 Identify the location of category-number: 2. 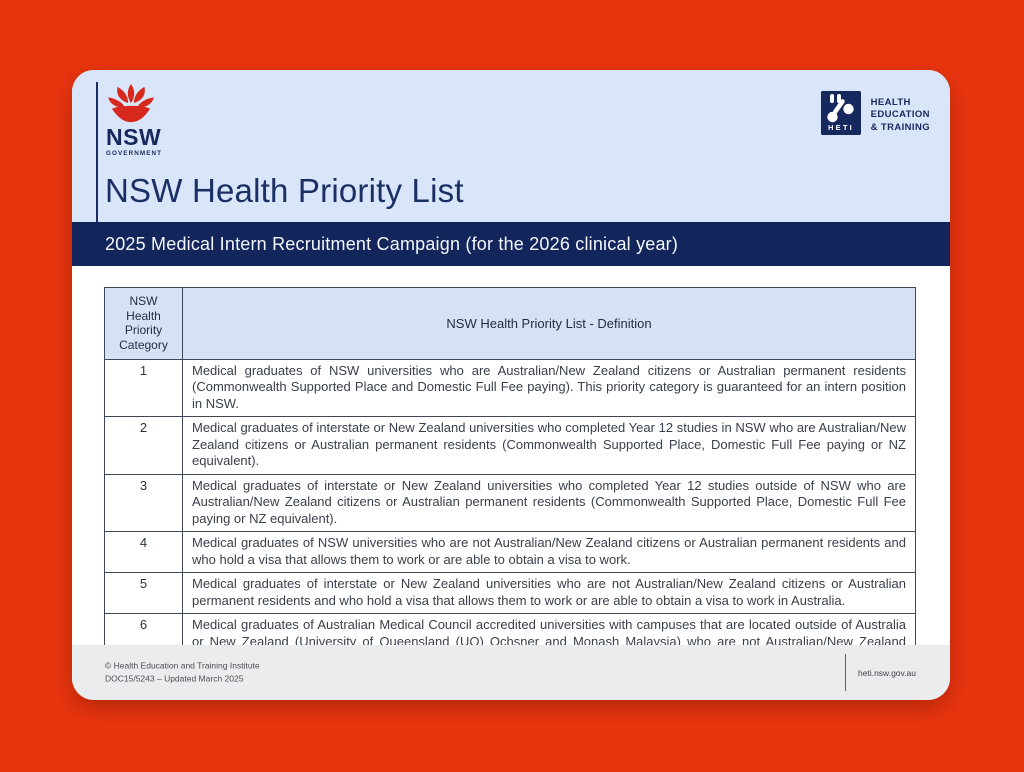
(143, 445).